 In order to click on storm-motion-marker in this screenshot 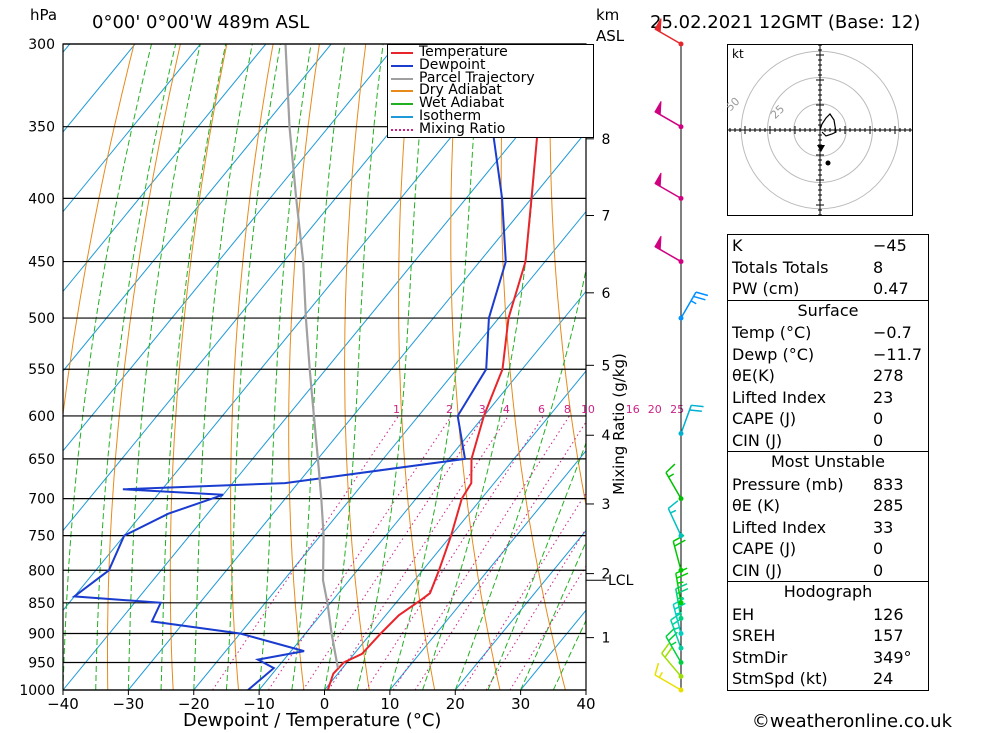, I will do `click(828, 163)`.